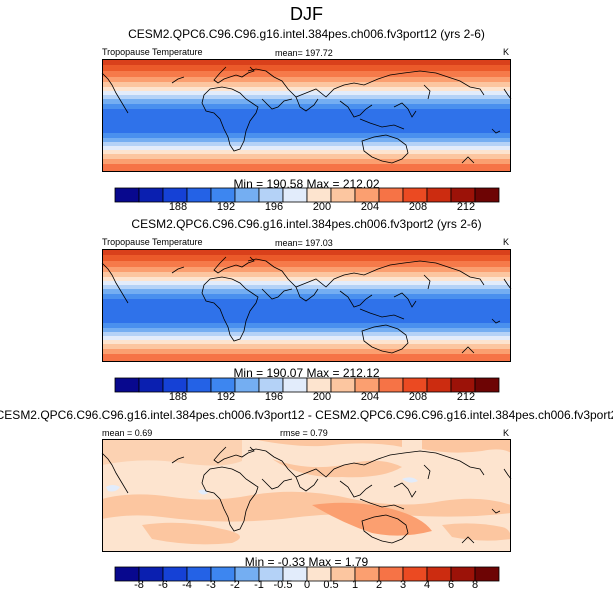  I want to click on panel-2-colorbar-label: 204, so click(370, 397).